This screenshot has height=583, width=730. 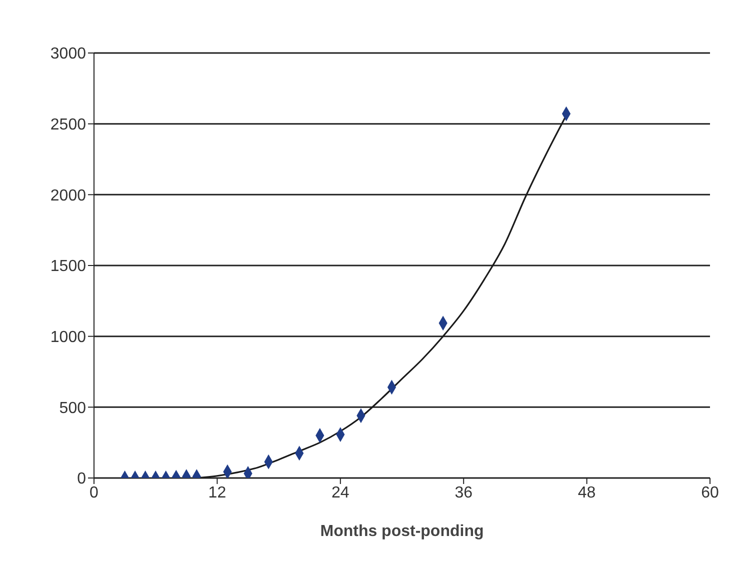 I want to click on x-axis-title: Months post-ponding, so click(x=402, y=531).